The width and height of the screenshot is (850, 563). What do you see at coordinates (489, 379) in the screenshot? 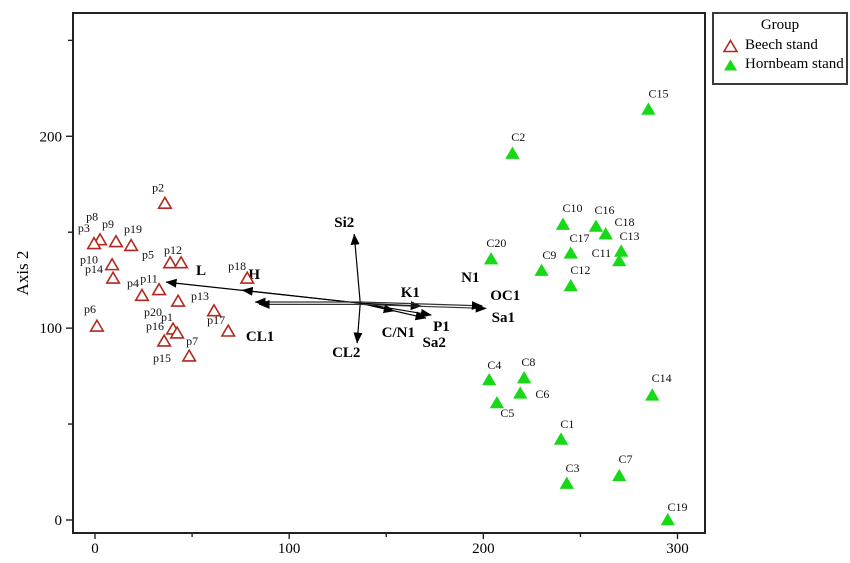
I see `point-c4` at bounding box center [489, 379].